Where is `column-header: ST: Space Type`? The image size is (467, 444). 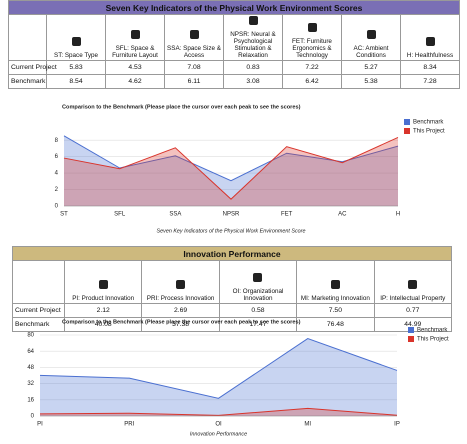 column-header: ST: Space Type is located at coordinates (76, 37).